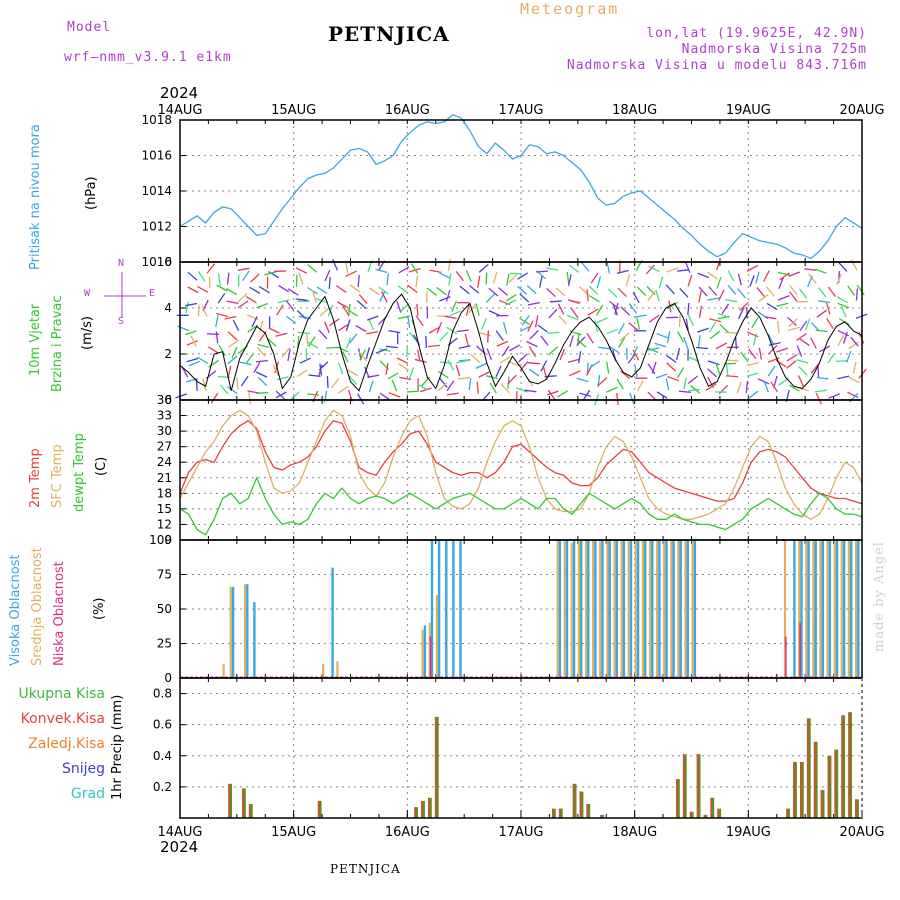 The height and width of the screenshot is (900, 900). I want to click on precip-total-label: Ukupna Kisa, so click(61, 694).